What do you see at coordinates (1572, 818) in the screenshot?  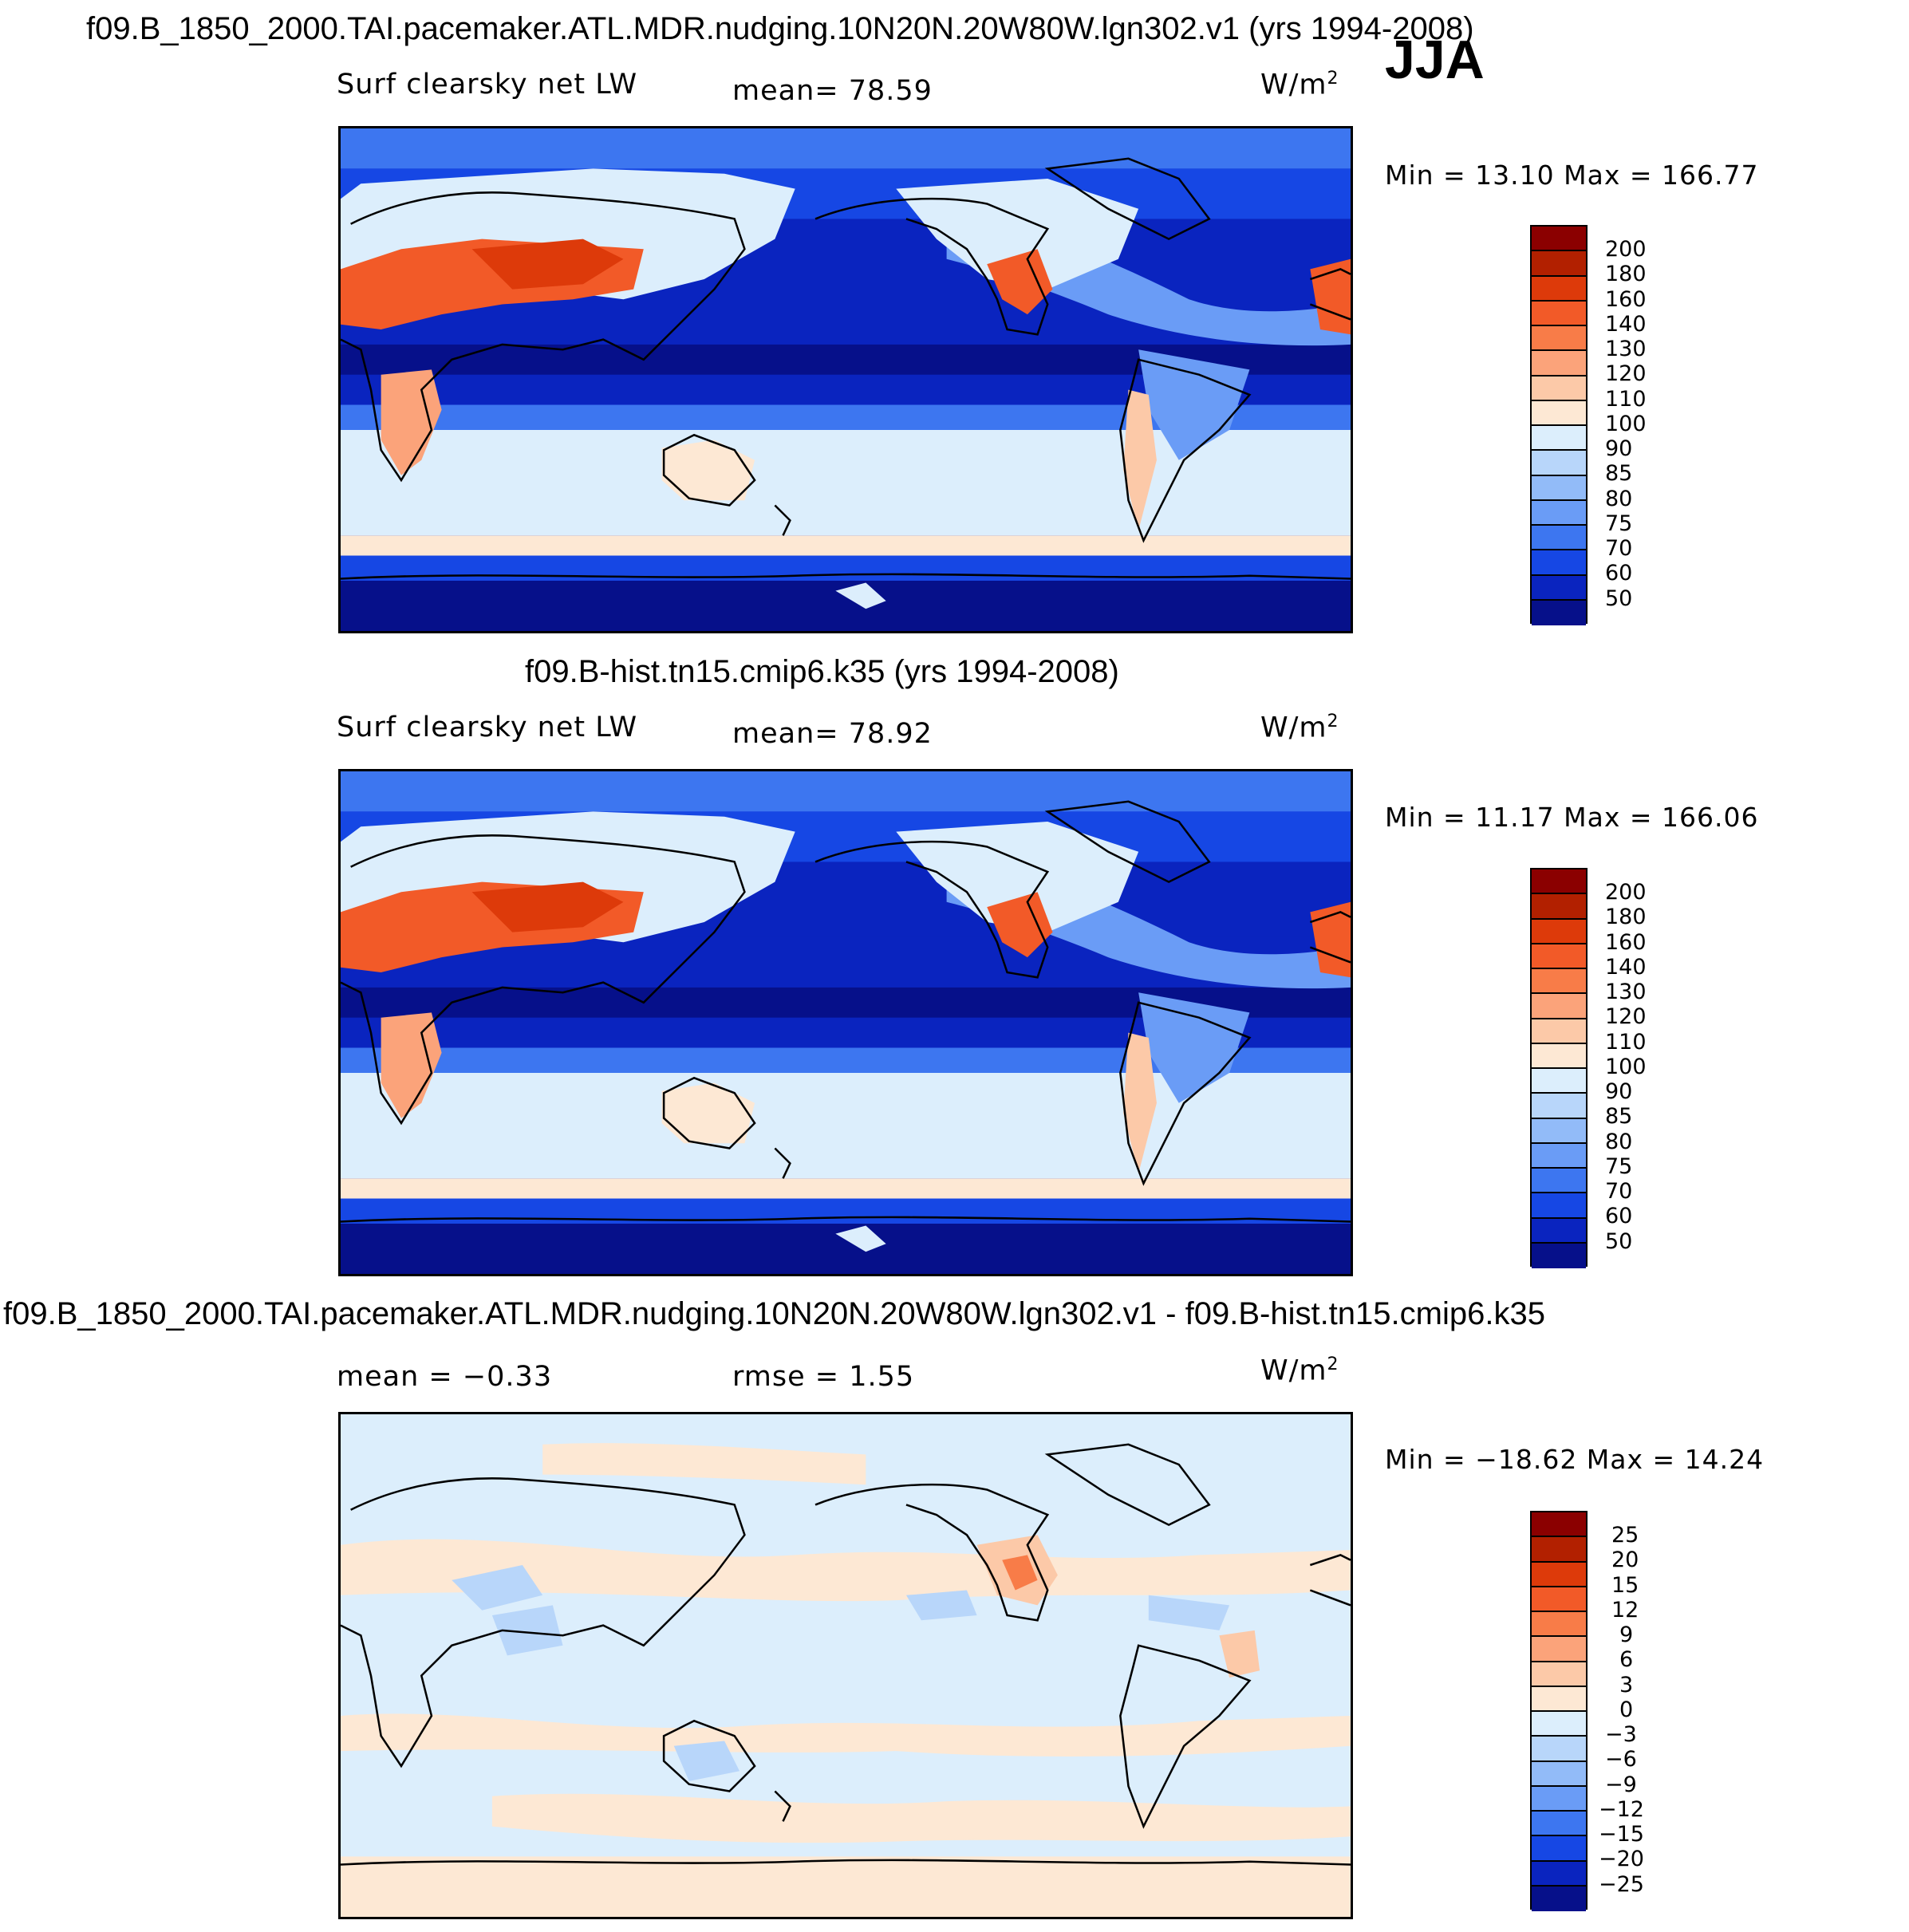 I see `panel-2-minmax: Min = 11.17 Max = 166.06` at bounding box center [1572, 818].